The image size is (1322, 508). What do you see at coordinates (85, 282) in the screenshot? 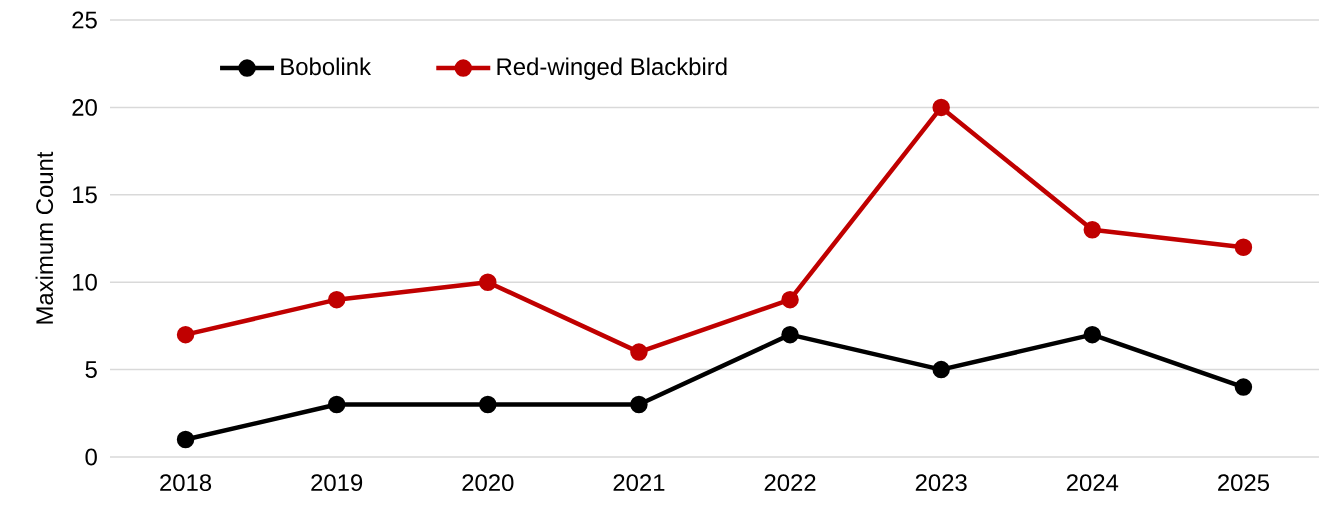
I see `y-tick-label: 10` at bounding box center [85, 282].